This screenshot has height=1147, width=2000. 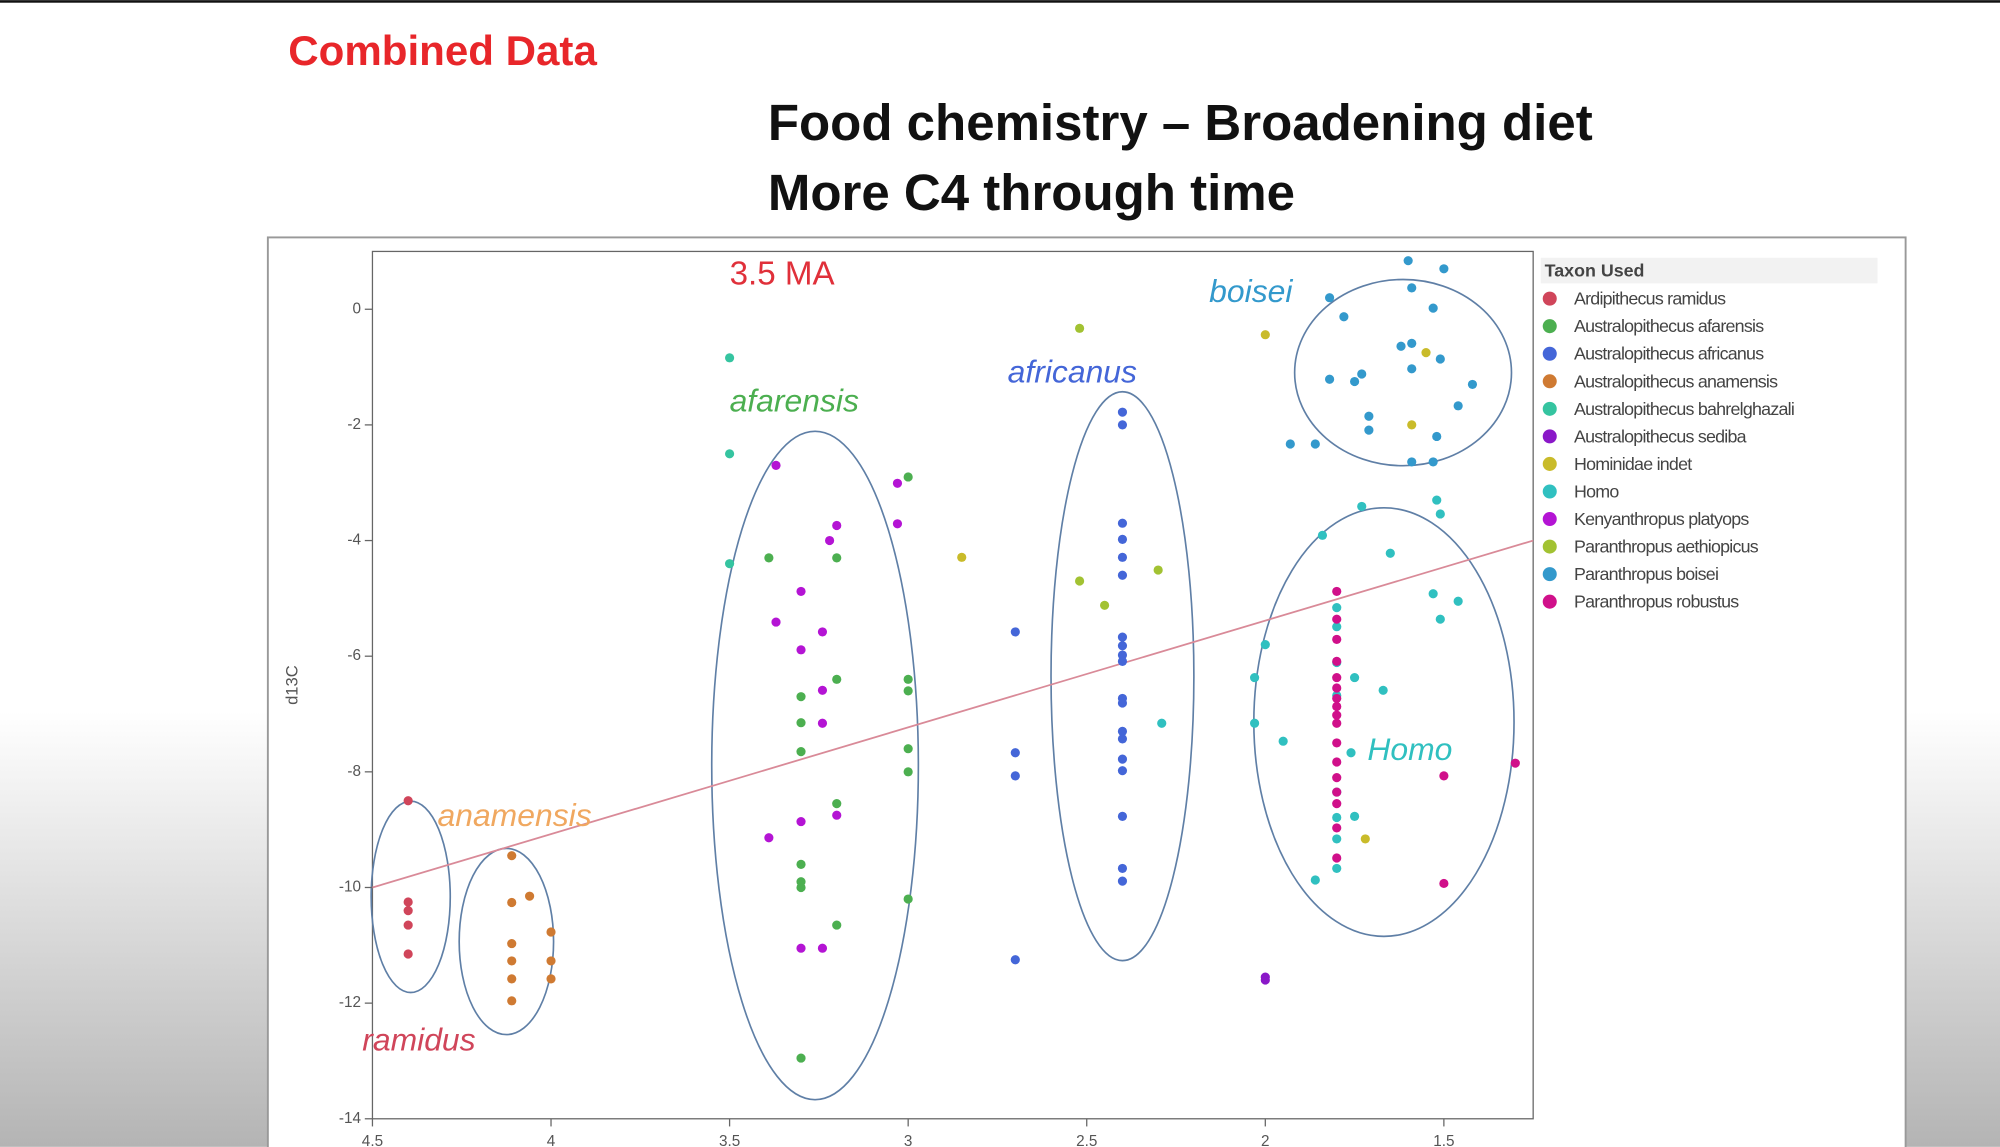 I want to click on legend-label: Australopithecus anamensis, so click(x=1676, y=381).